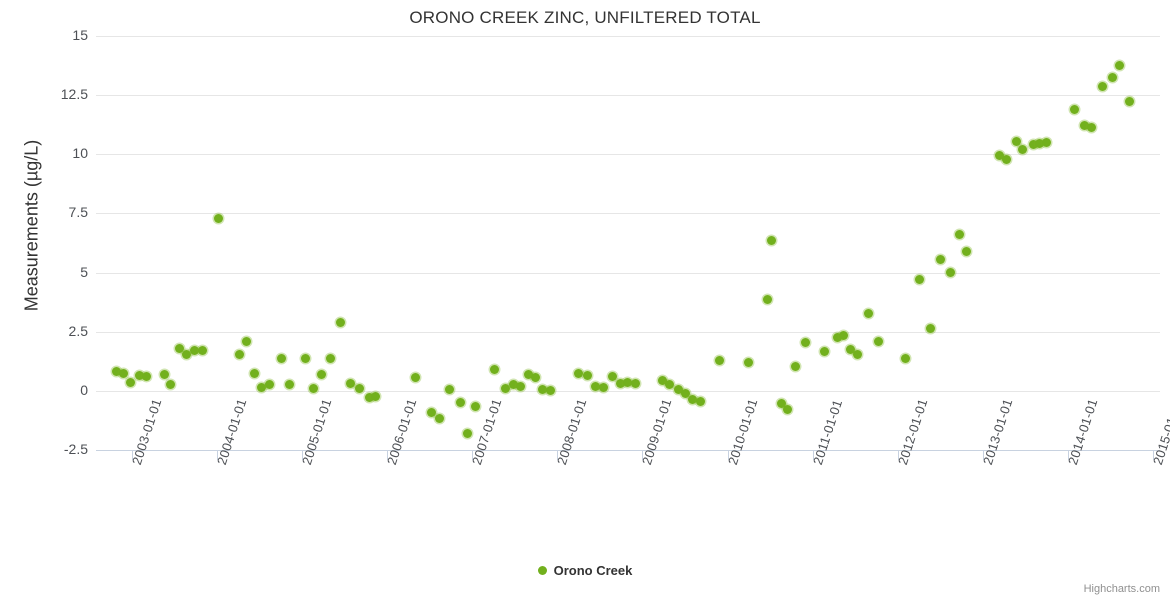 Image resolution: width=1170 pixels, height=600 pixels. I want to click on credits-link: Highcharts.com, so click(1121, 589).